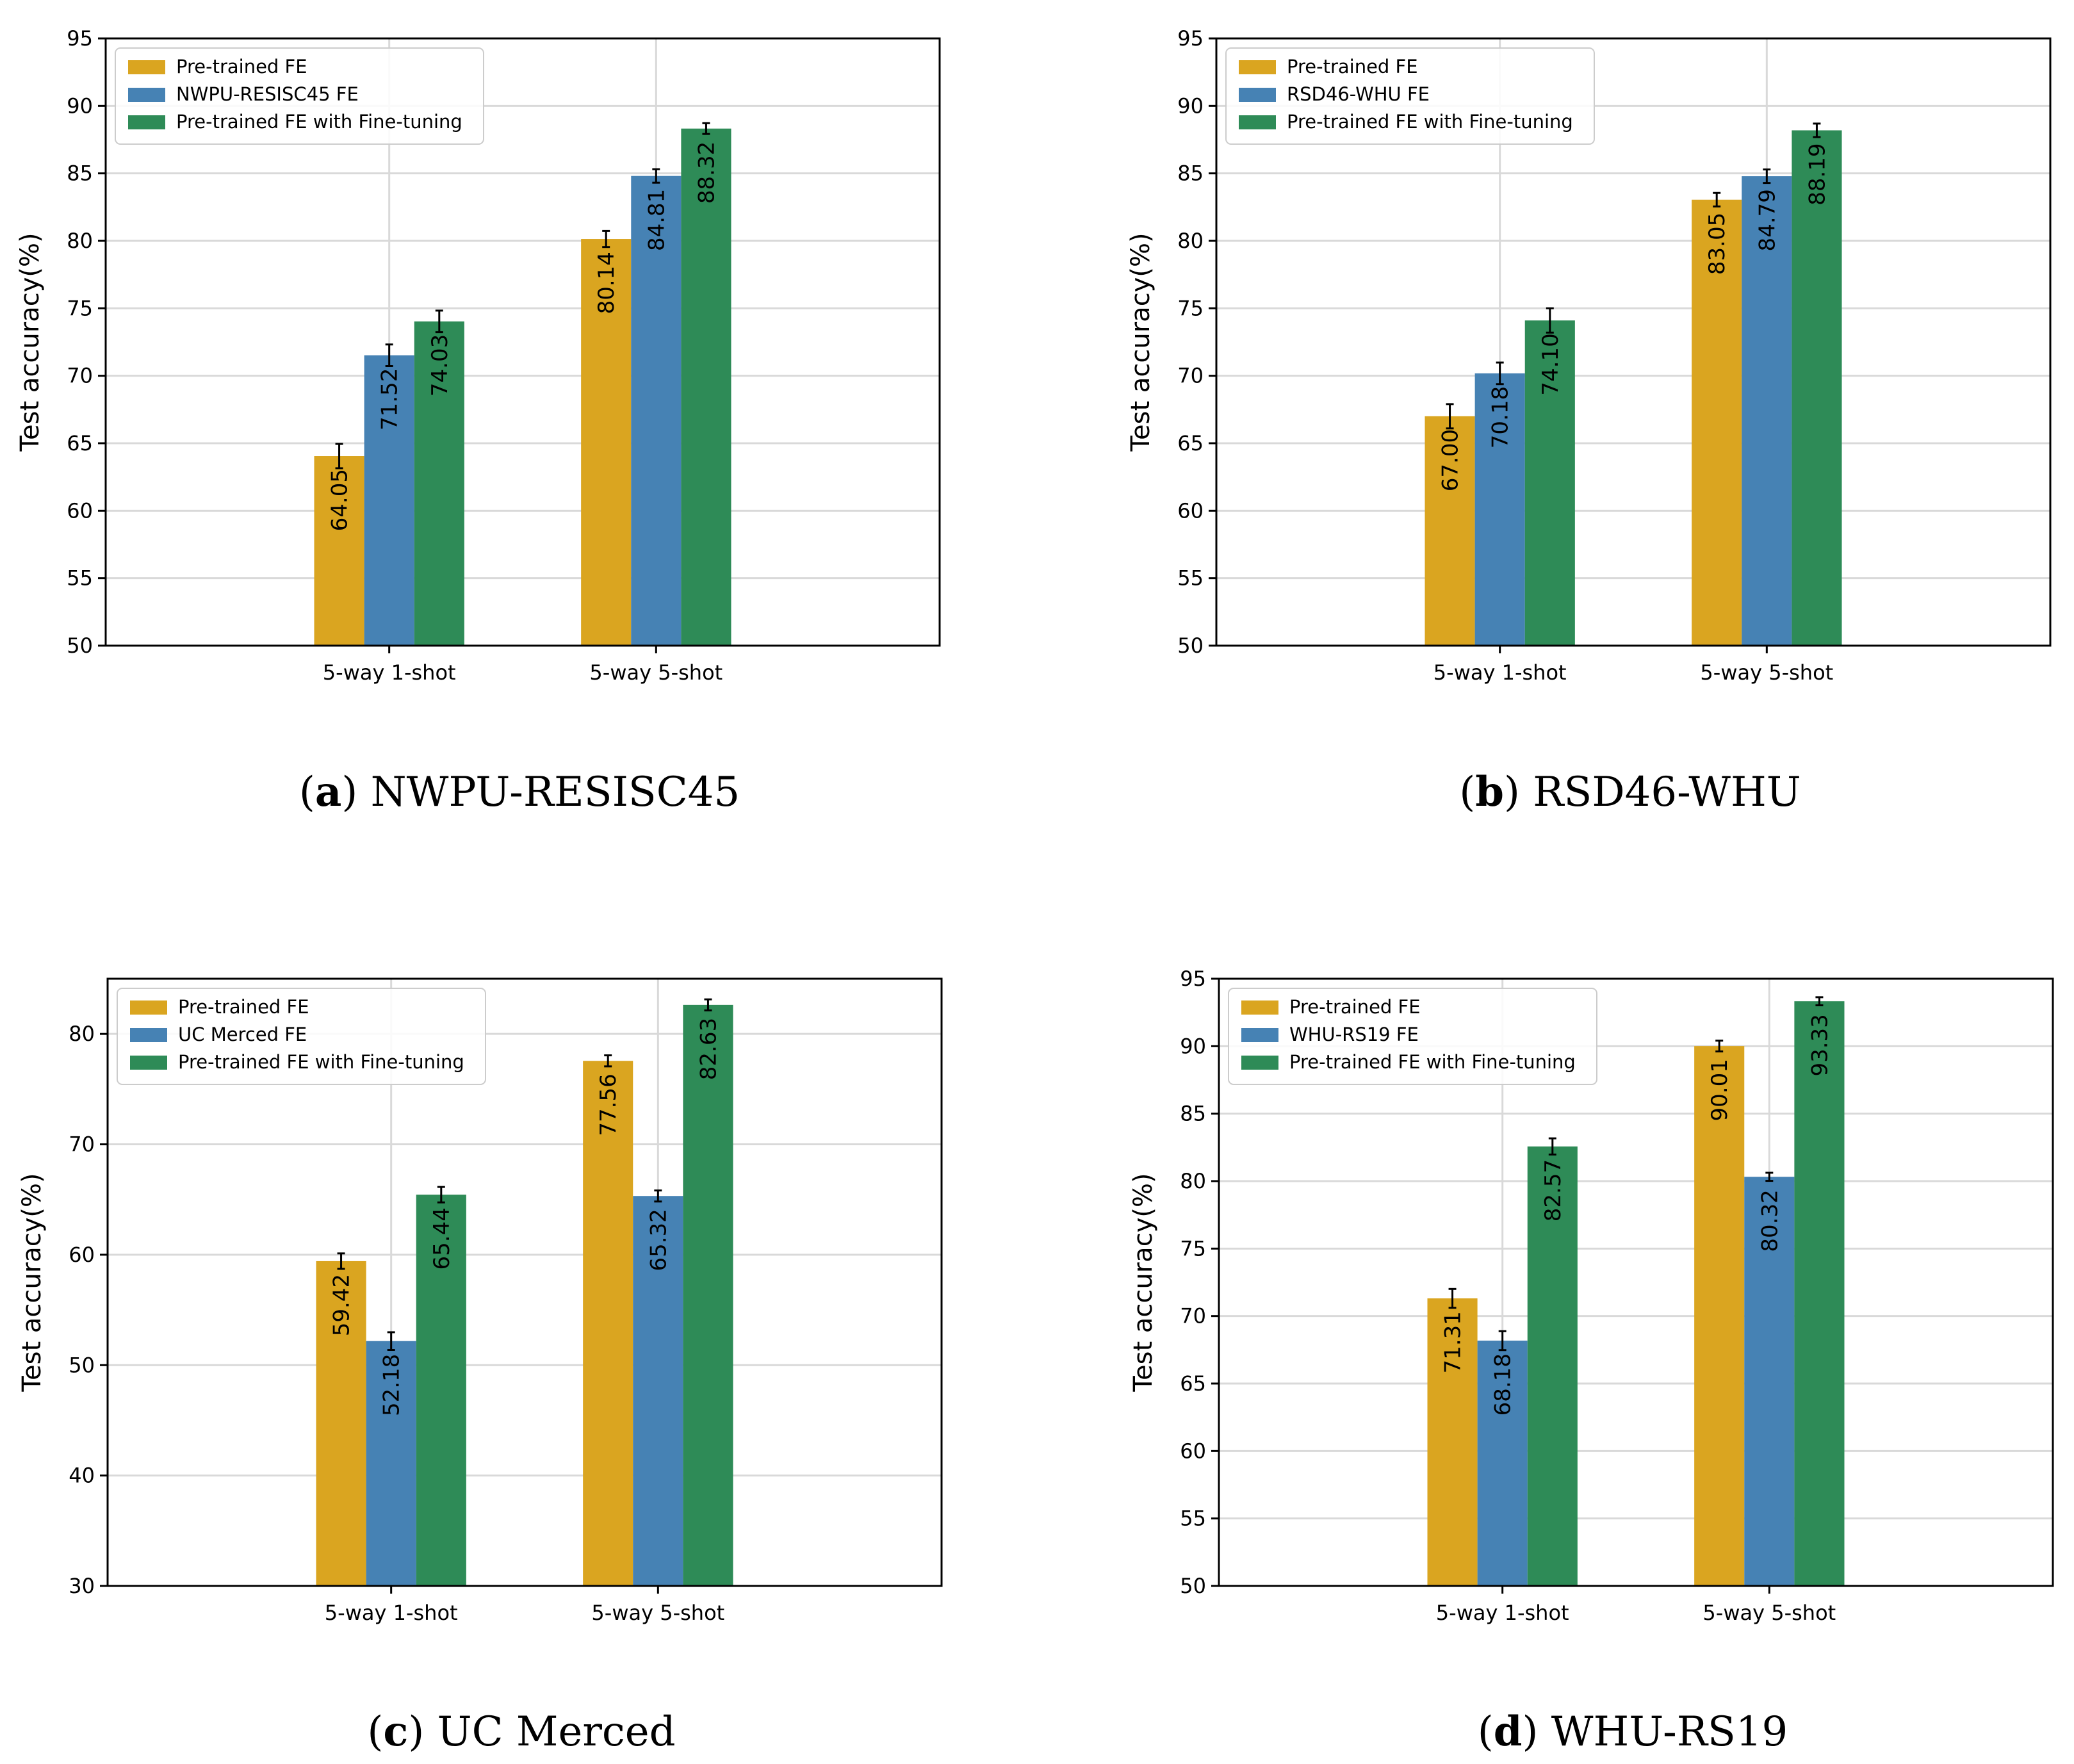 The height and width of the screenshot is (1764, 2074). What do you see at coordinates (1720, 1090) in the screenshot?
I see `bar-value-label: 90.01` at bounding box center [1720, 1090].